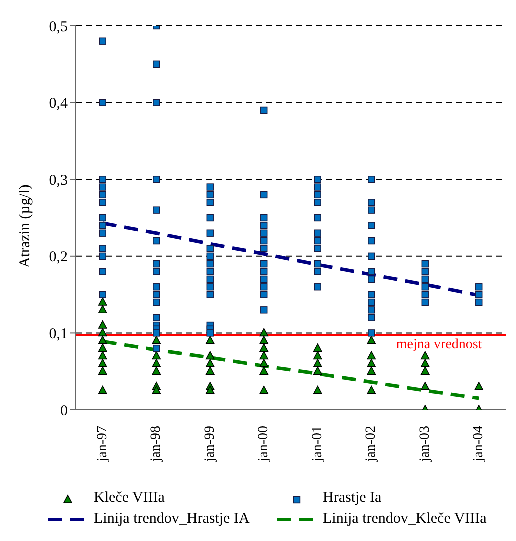 Image resolution: width=516 pixels, height=541 pixels. I want to click on x-tick-label: jan-99, so click(210, 444).